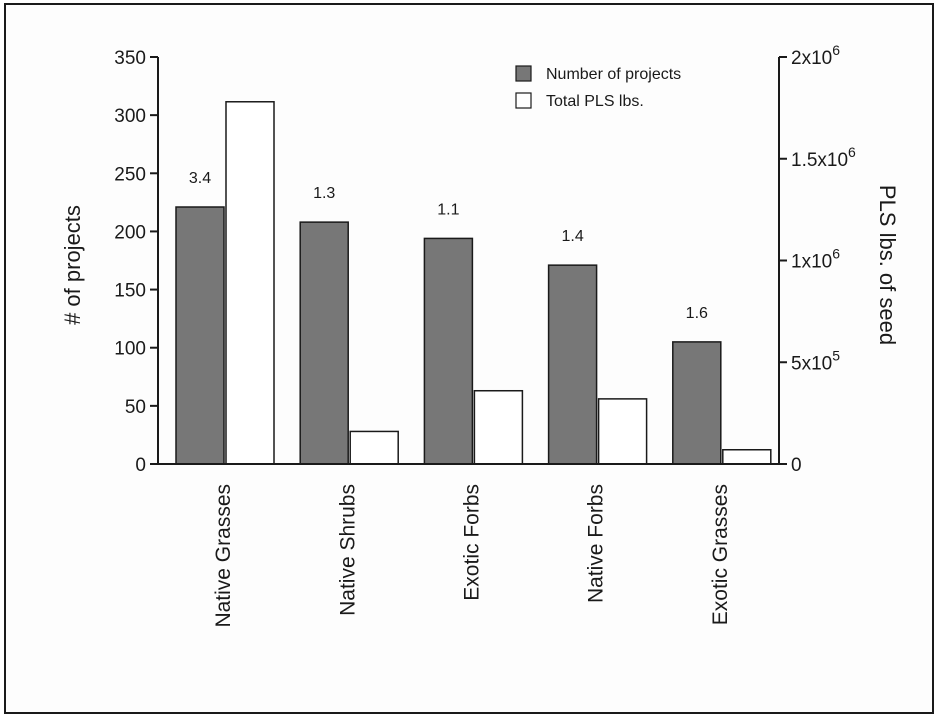 This screenshot has width=941, height=719. What do you see at coordinates (324, 193) in the screenshot?
I see `bar-data-label: 1.3` at bounding box center [324, 193].